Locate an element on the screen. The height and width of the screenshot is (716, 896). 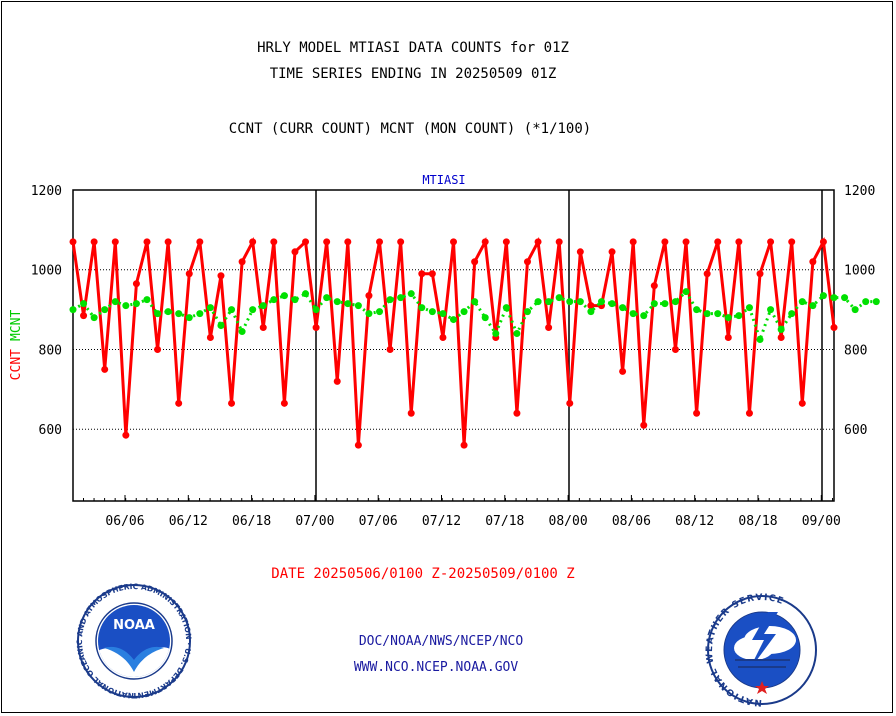
x-tick-label: 06/18 is located at coordinates (251, 521).